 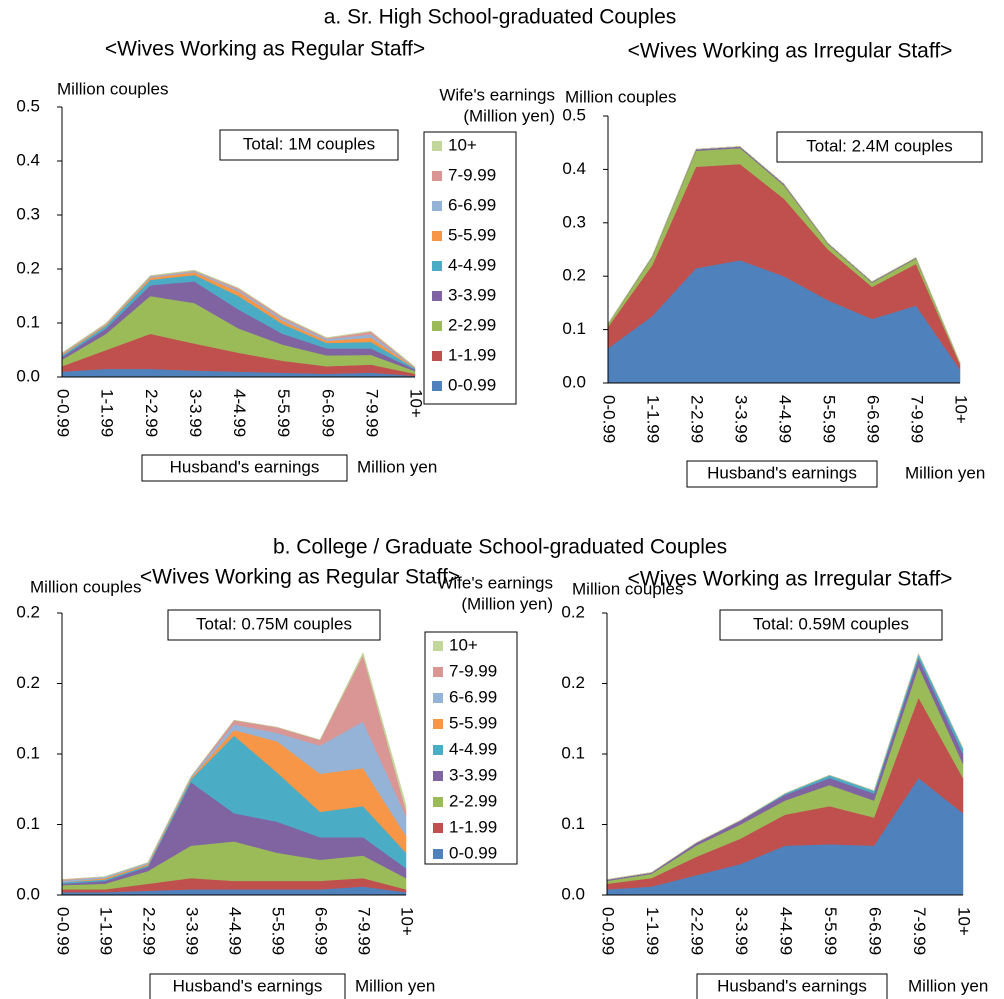 What do you see at coordinates (473, 748) in the screenshot?
I see `legend-label: 4-4.99` at bounding box center [473, 748].